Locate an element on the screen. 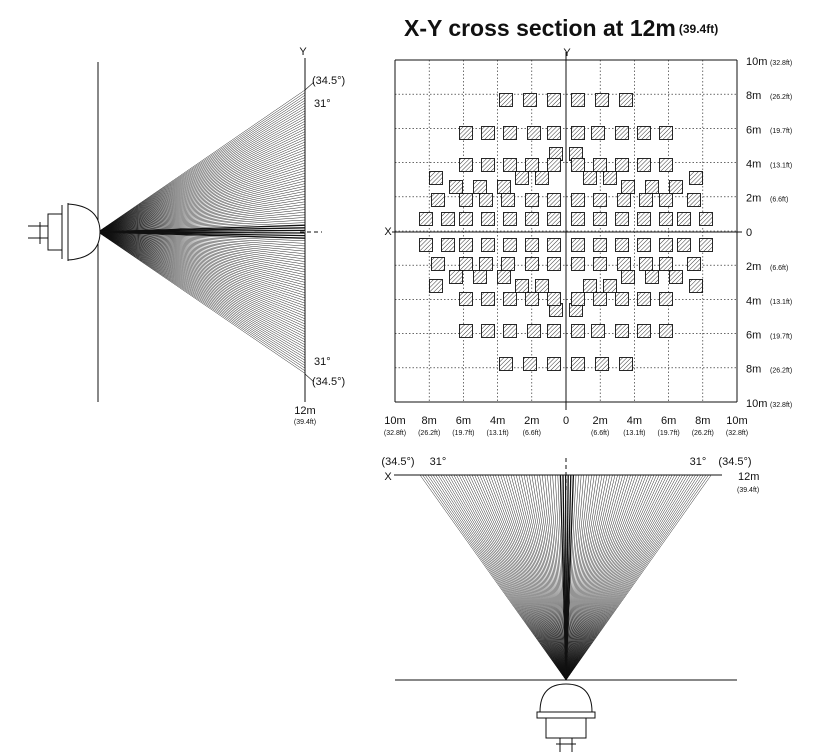  y-label-ft: (26.2ft) is located at coordinates (781, 97).